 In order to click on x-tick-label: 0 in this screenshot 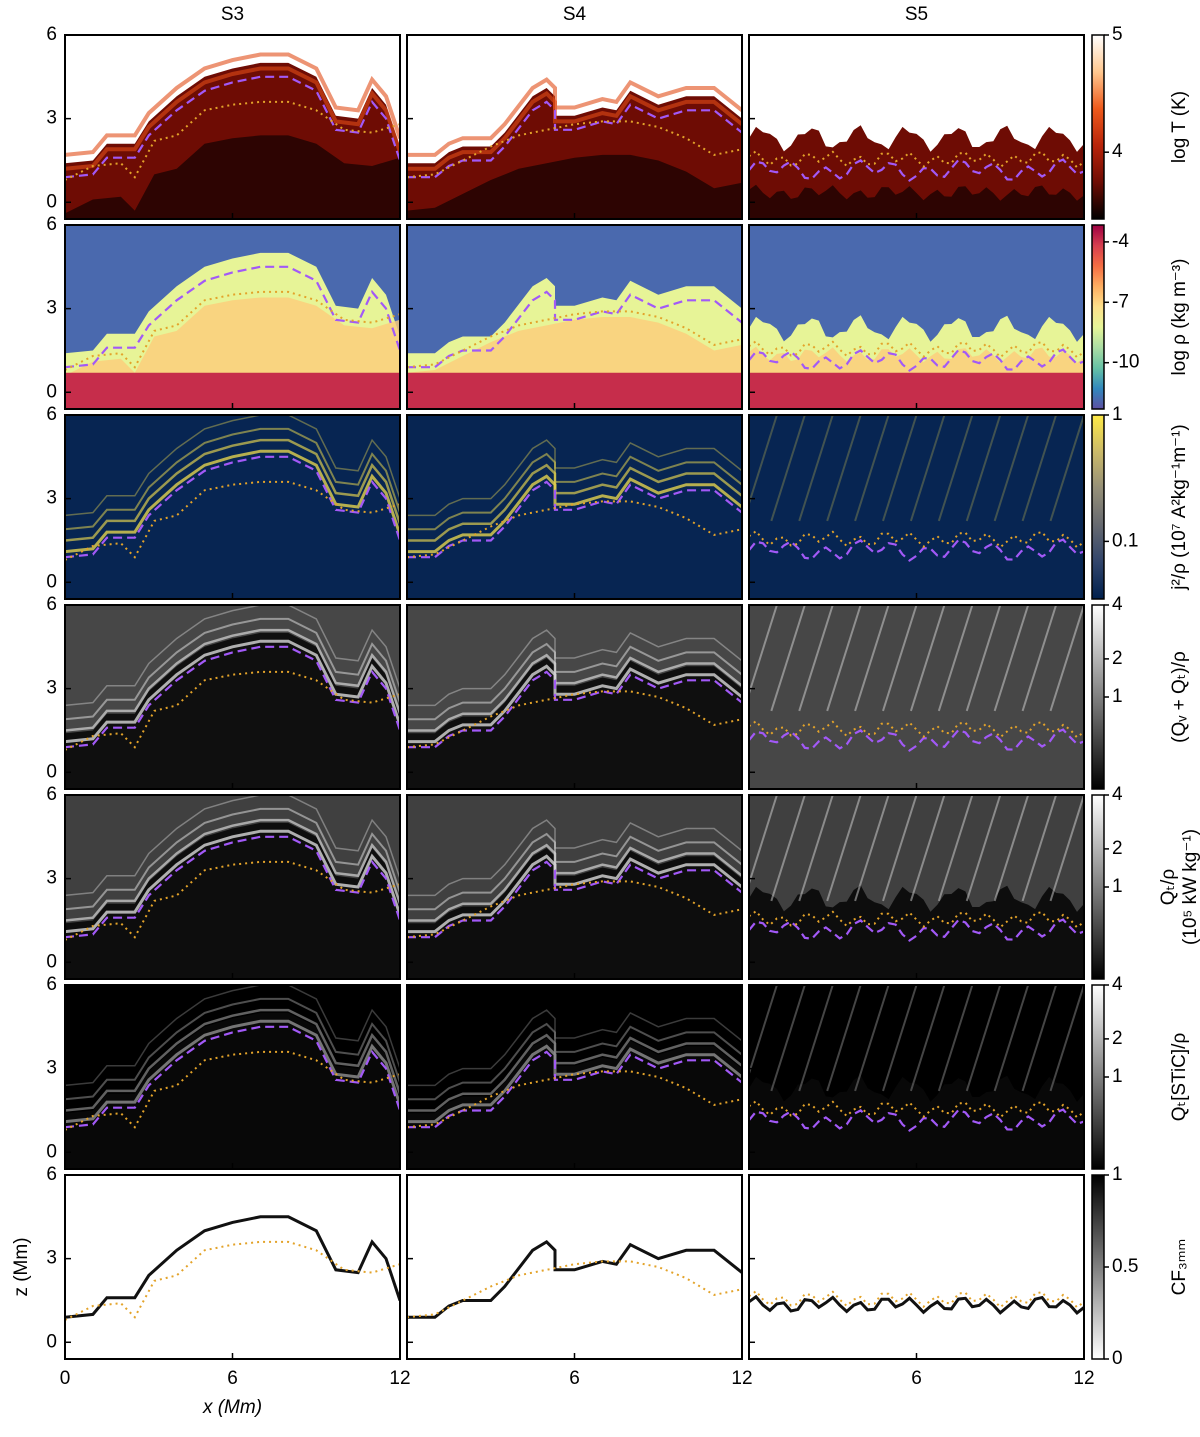, I will do `click(65, 1378)`.